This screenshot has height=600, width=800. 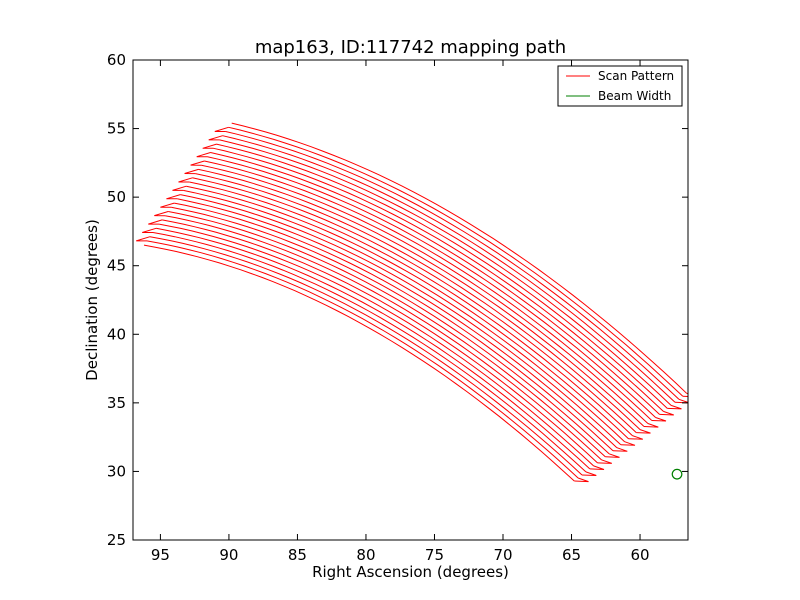 I want to click on y-tick-label: 50, so click(x=116, y=197).